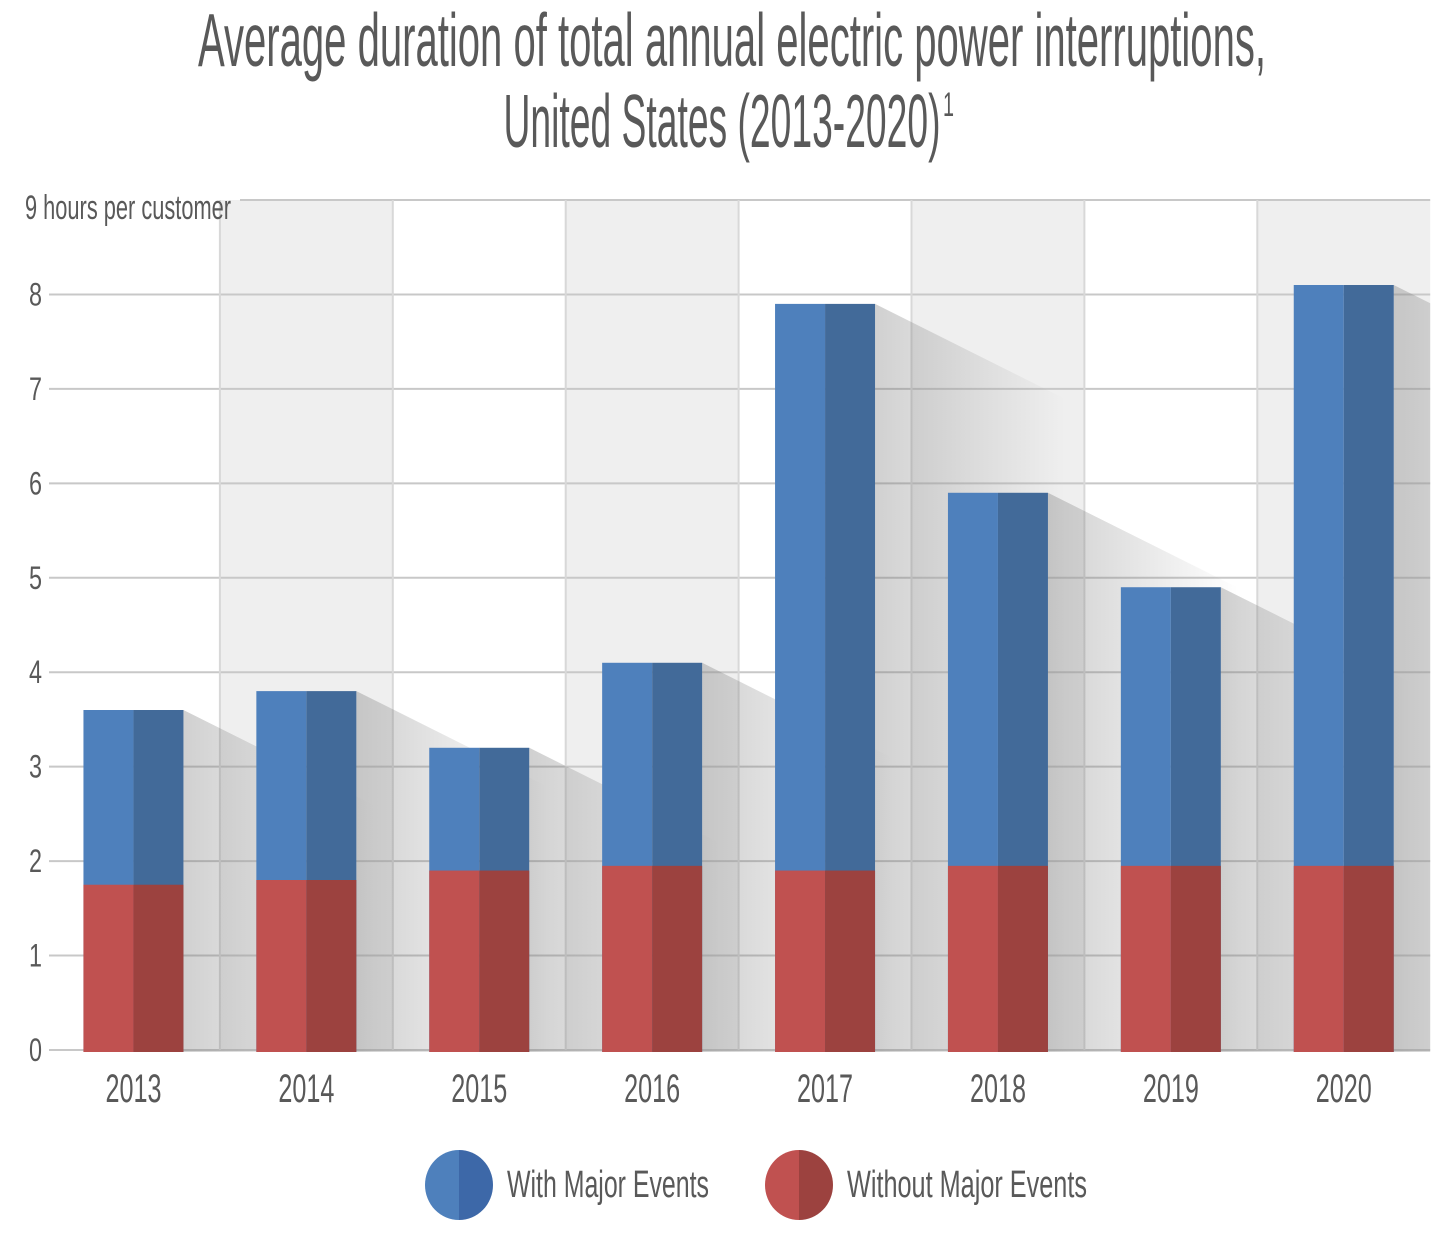 This screenshot has width=1450, height=1250. I want to click on bar-group-2019, so click(1170, 819).